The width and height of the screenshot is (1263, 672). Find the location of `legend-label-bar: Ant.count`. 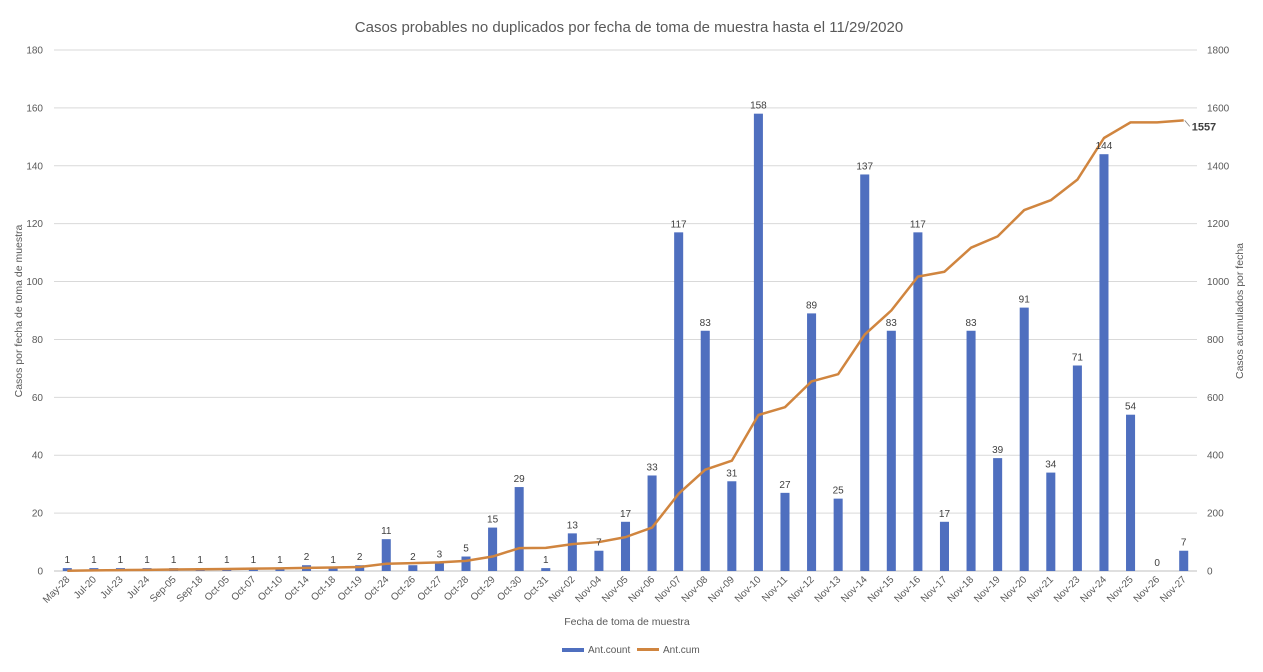

legend-label-bar: Ant.count is located at coordinates (609, 650).